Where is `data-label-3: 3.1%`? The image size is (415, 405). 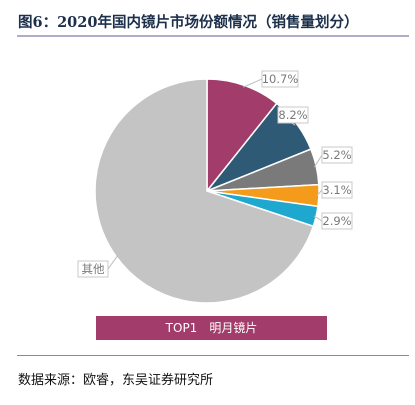 data-label-3: 3.1% is located at coordinates (336, 190).